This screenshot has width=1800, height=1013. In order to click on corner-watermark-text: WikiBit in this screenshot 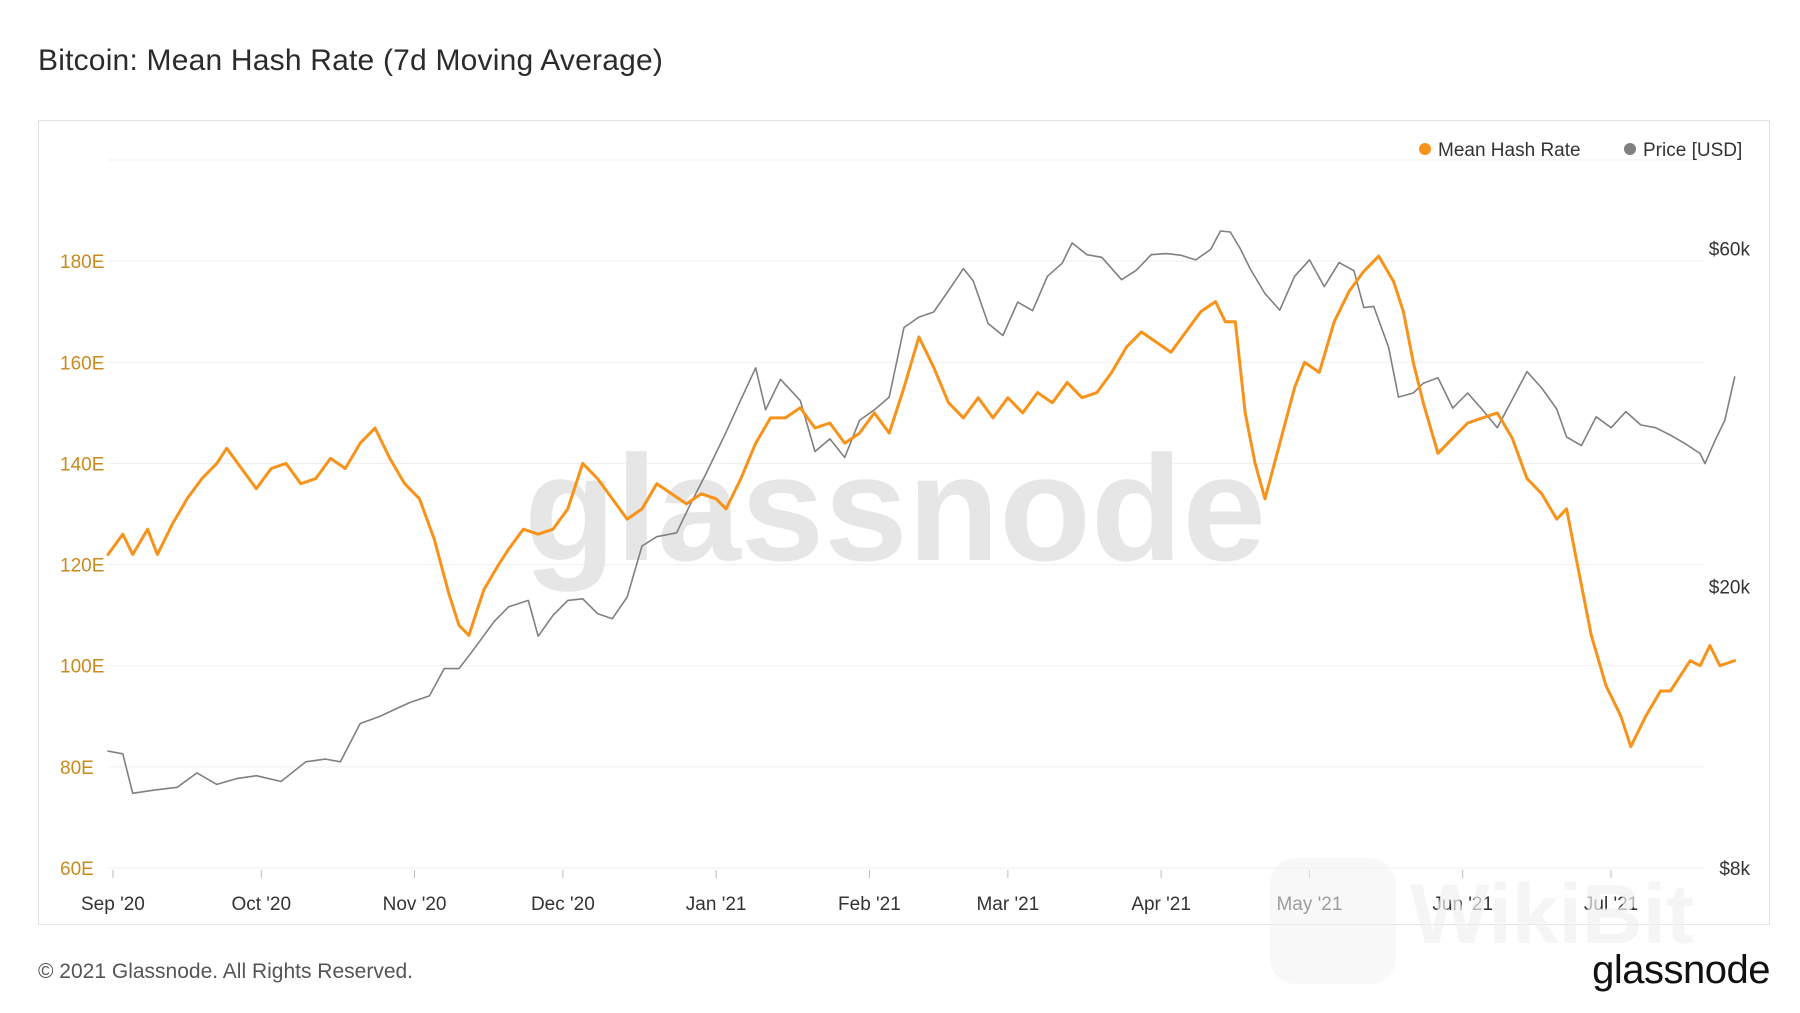, I will do `click(1552, 914)`.